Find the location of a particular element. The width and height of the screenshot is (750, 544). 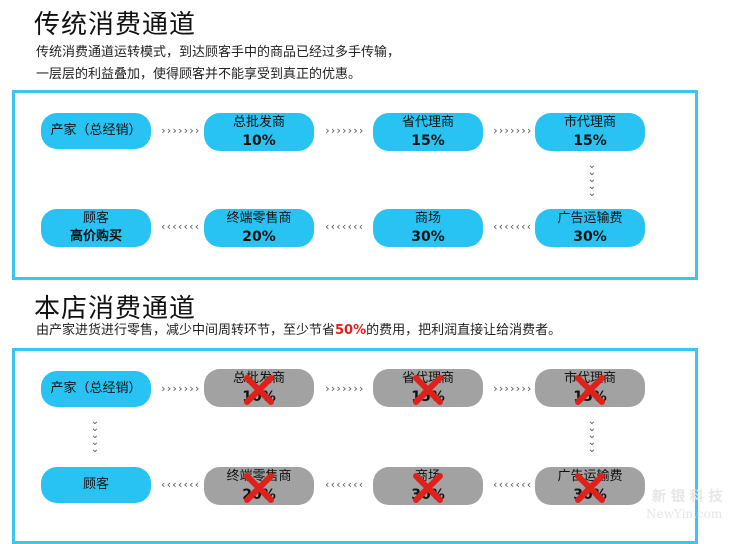

node-label: 商场 is located at coordinates (427, 218).